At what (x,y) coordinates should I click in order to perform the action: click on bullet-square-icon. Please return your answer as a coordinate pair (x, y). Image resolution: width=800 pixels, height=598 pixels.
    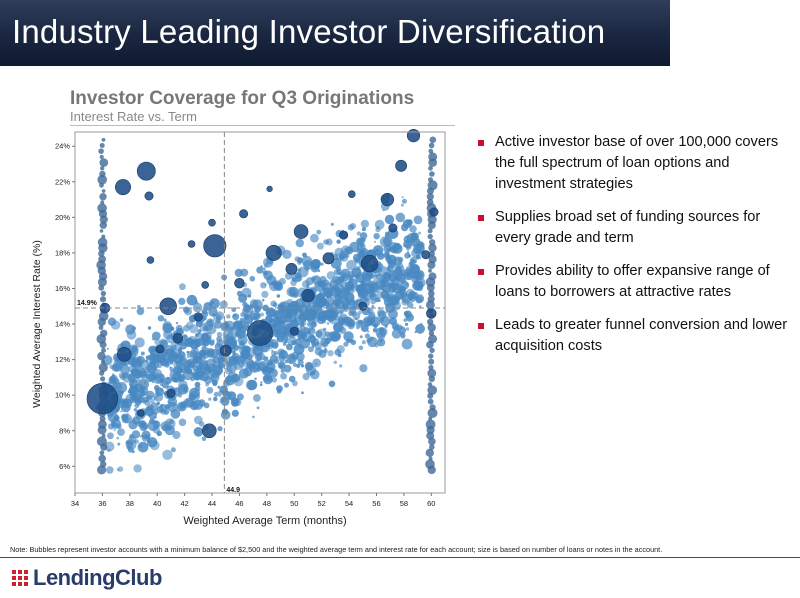
    Looking at the image, I should click on (481, 218).